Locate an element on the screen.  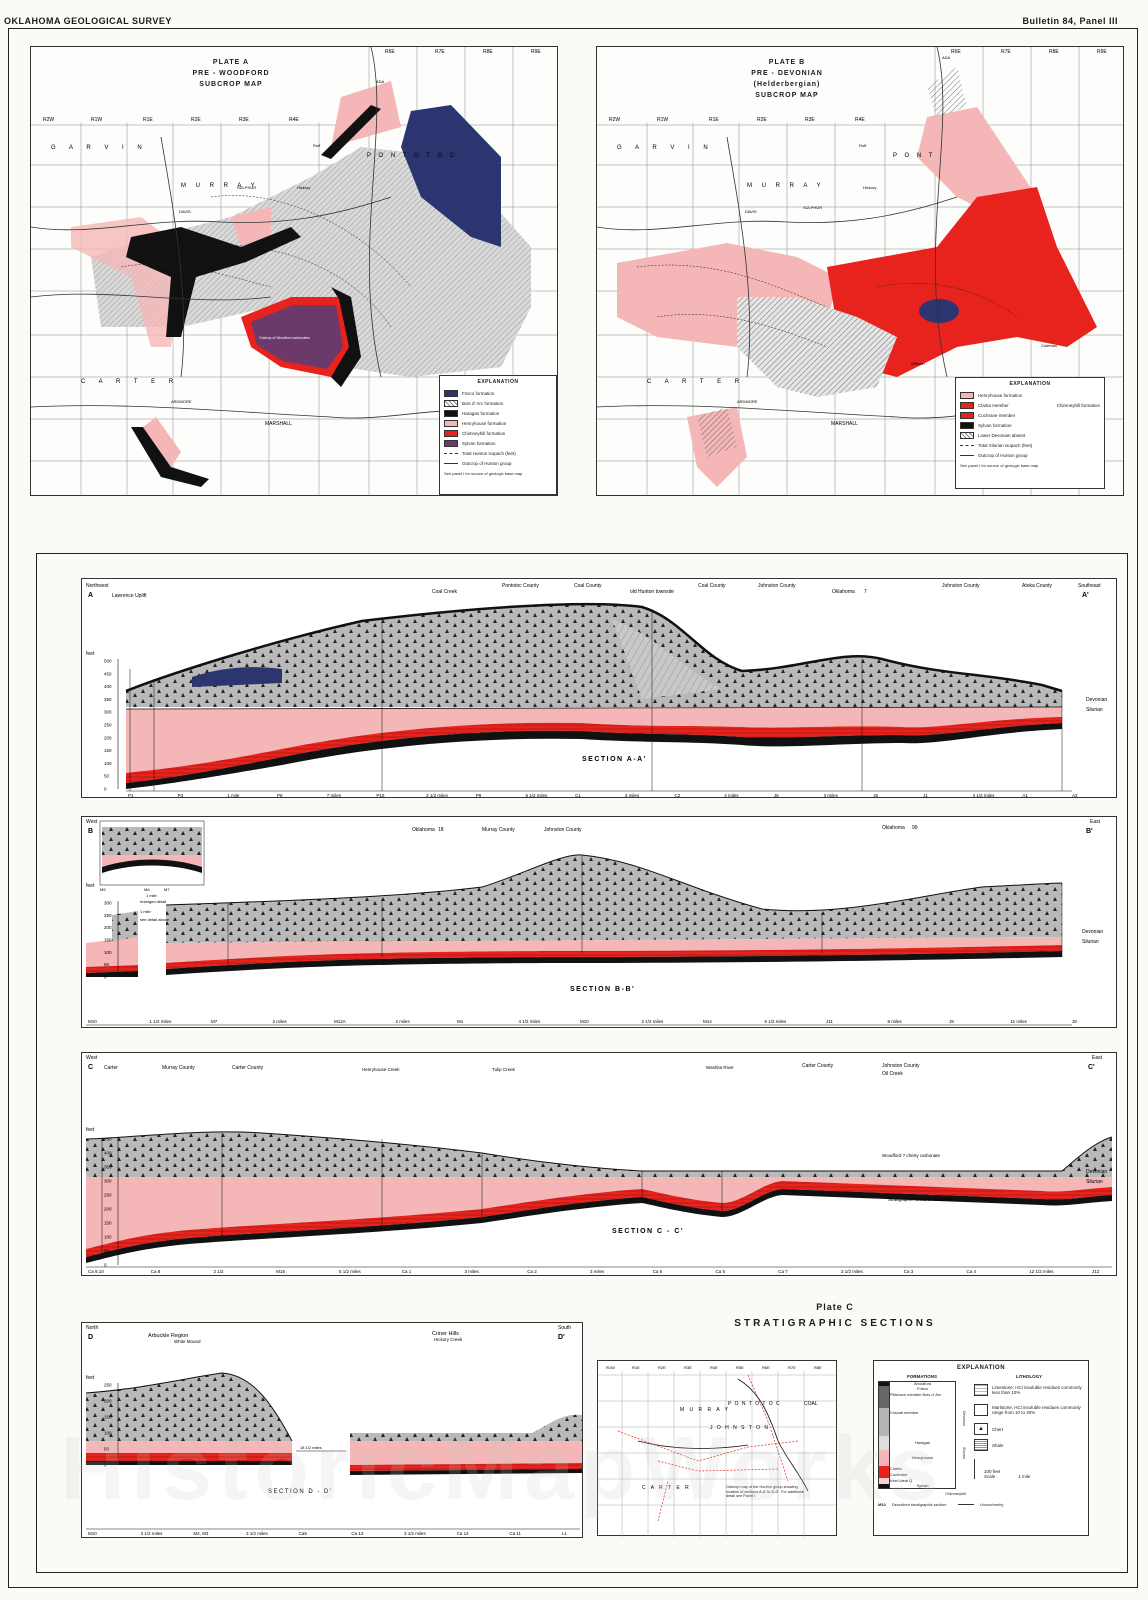
station-label: 2 miles is located at coordinates (403, 1021).